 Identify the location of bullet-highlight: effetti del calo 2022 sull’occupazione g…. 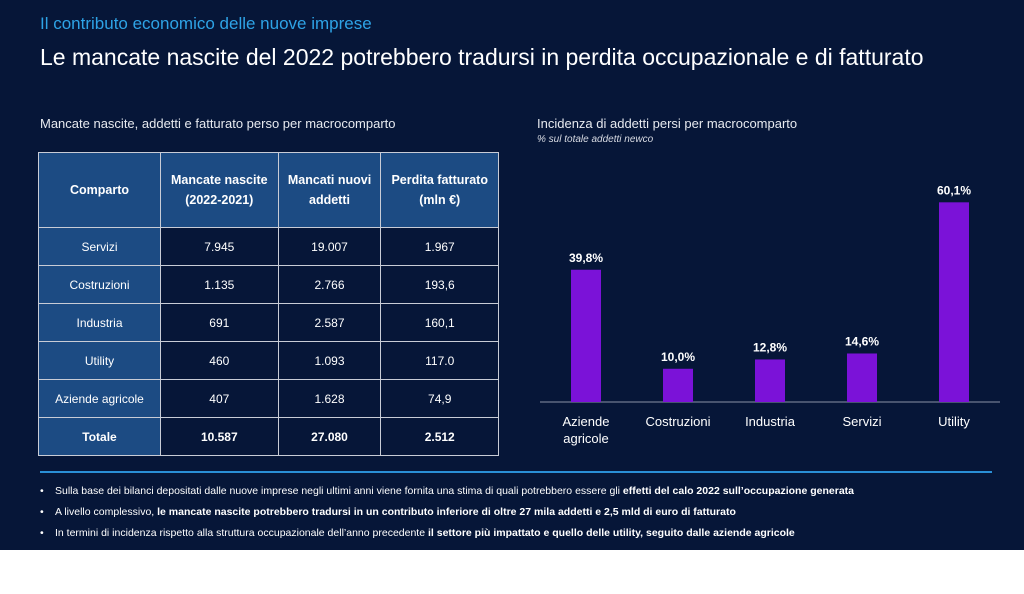
(738, 491).